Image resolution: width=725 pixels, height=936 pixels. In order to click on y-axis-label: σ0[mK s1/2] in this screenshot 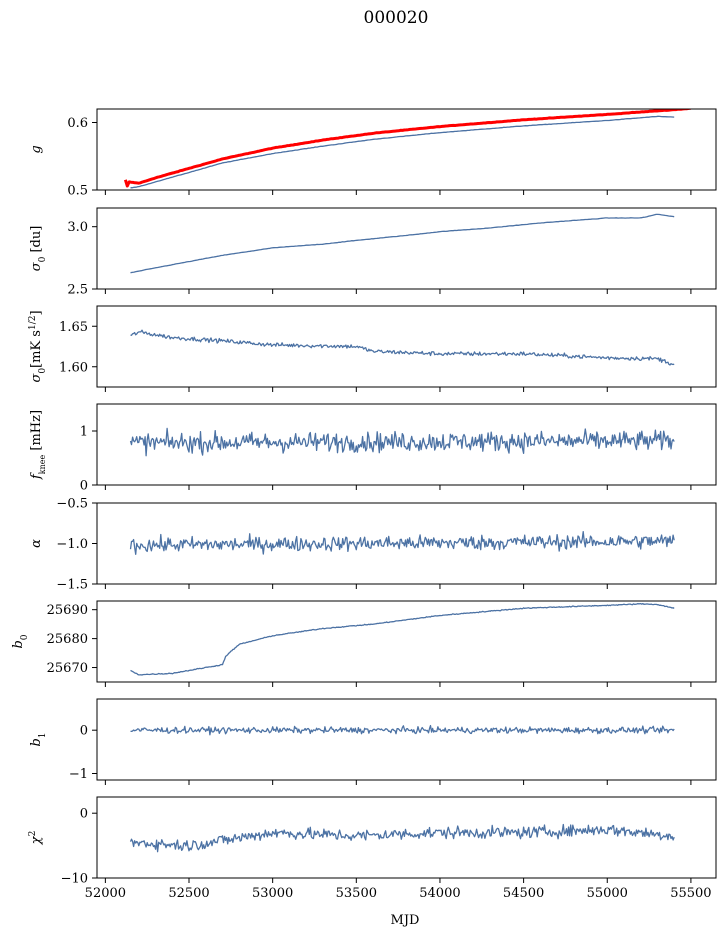, I will do `click(38, 346)`.